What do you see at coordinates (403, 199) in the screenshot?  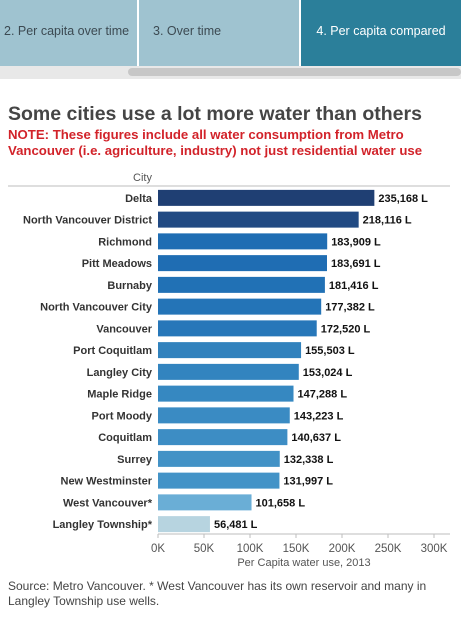 I see `value-label-delta: 235,168 L` at bounding box center [403, 199].